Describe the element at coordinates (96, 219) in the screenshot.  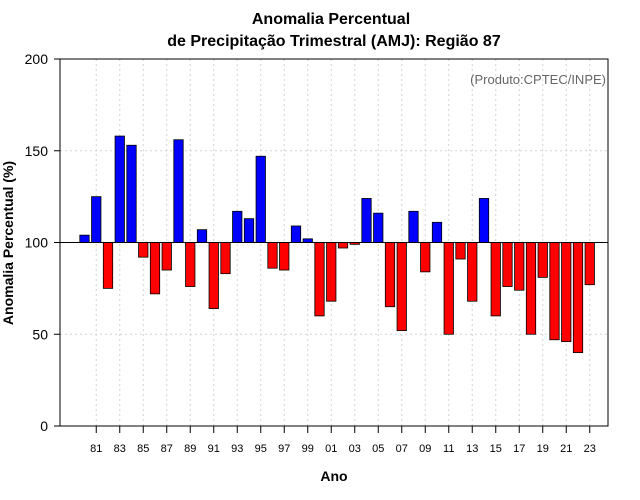
I see `bar-1981` at that location.